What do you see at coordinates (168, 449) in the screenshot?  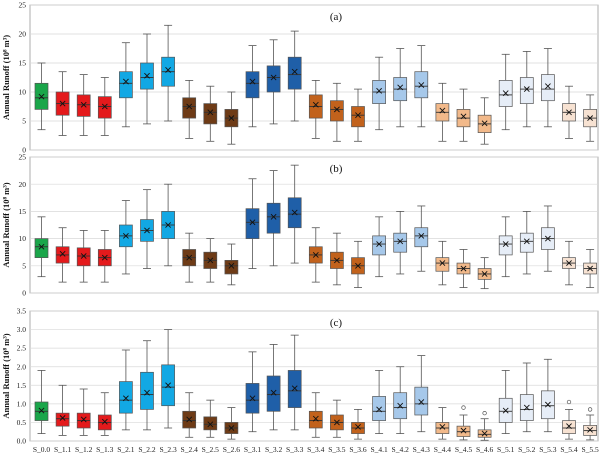 I see `x-tick-label: S_2.3` at bounding box center [168, 449].